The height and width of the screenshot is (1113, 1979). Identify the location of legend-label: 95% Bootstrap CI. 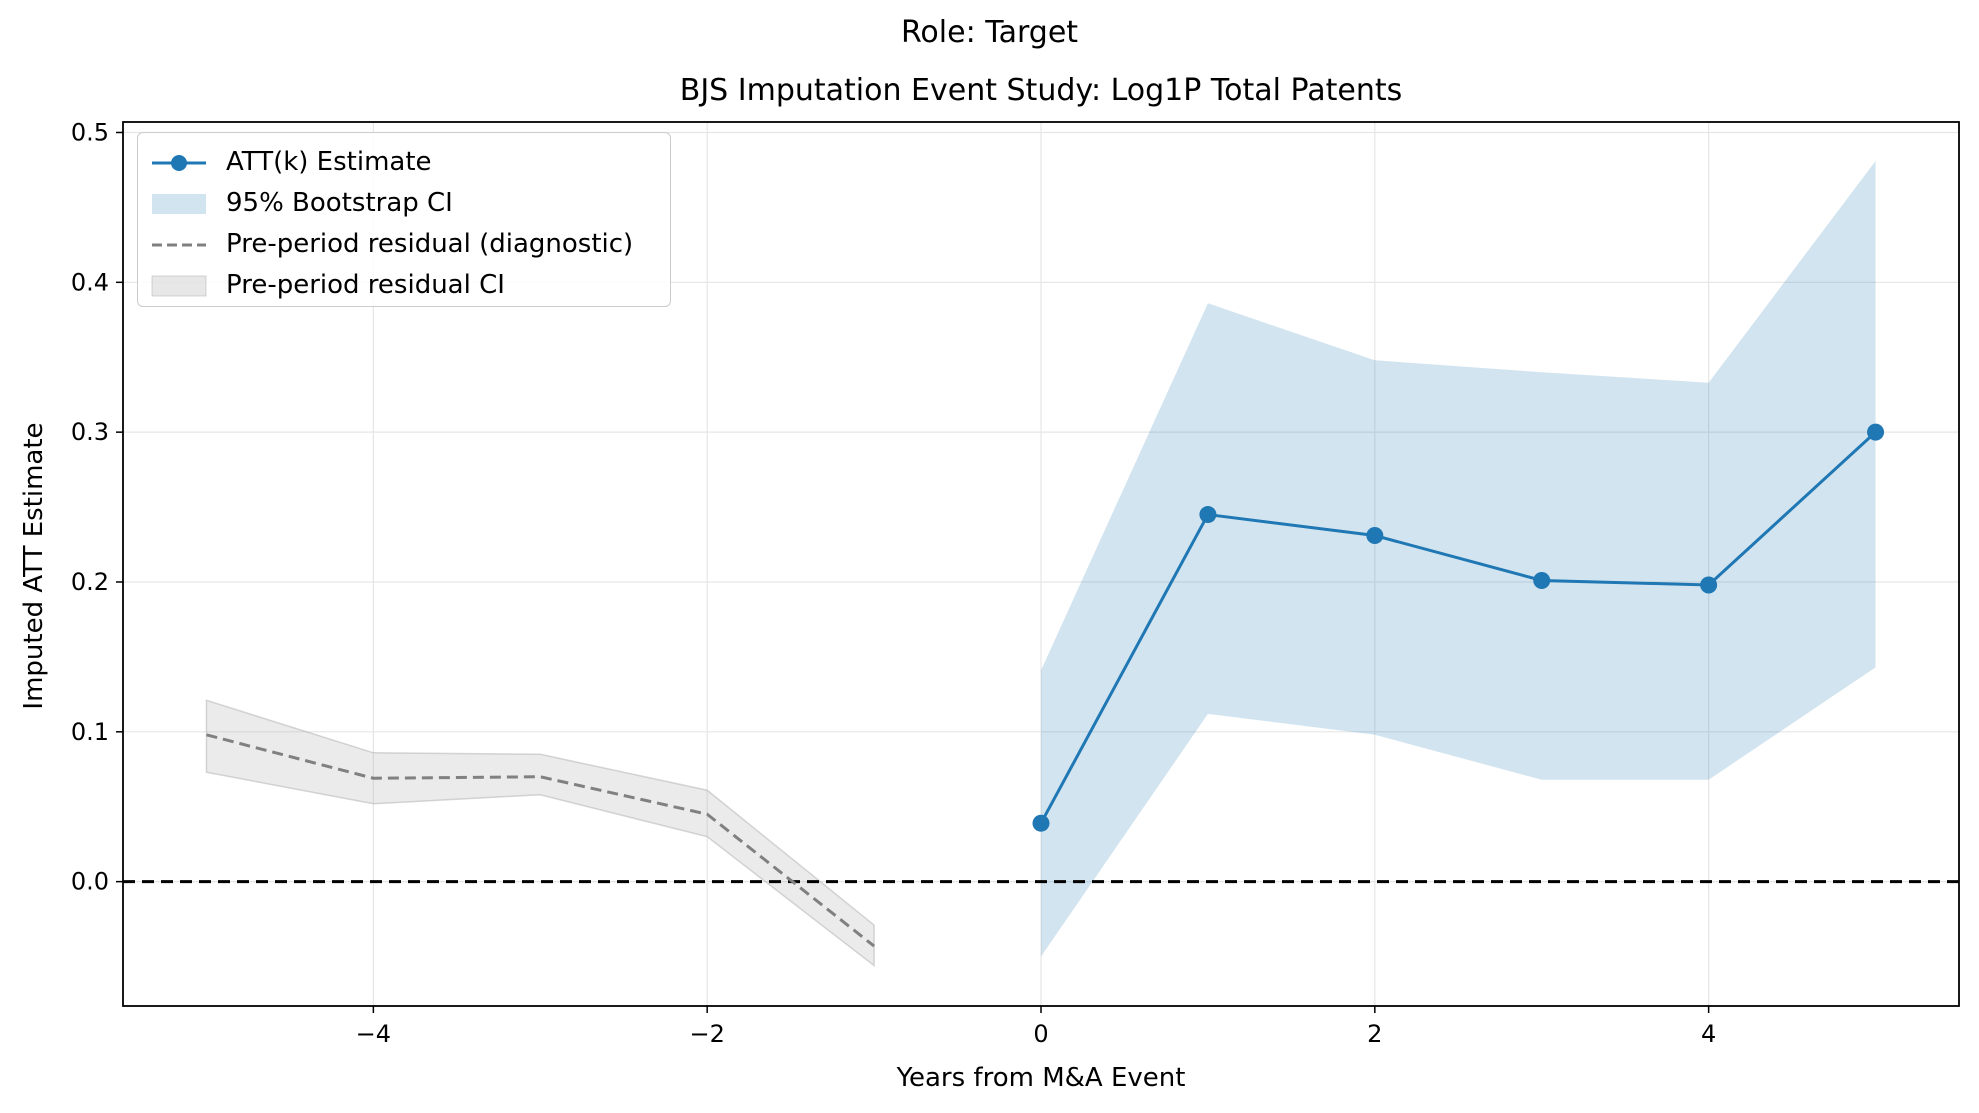
(339, 203).